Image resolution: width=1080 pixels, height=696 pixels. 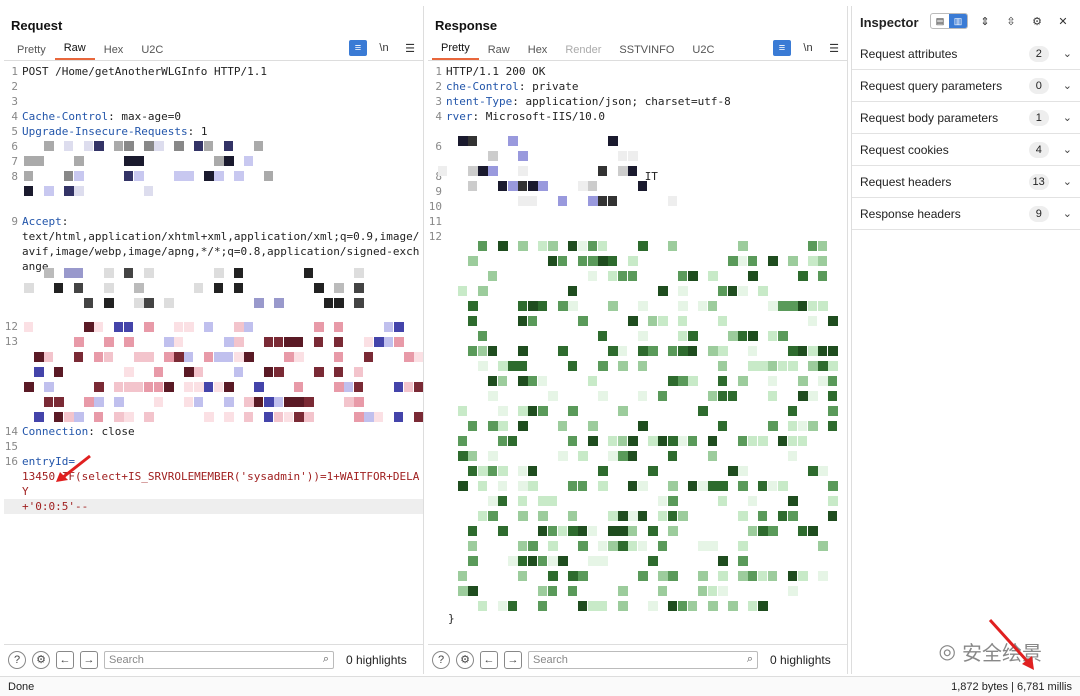 What do you see at coordinates (643, 659) in the screenshot?
I see `response-search-input: Search ⌕` at bounding box center [643, 659].